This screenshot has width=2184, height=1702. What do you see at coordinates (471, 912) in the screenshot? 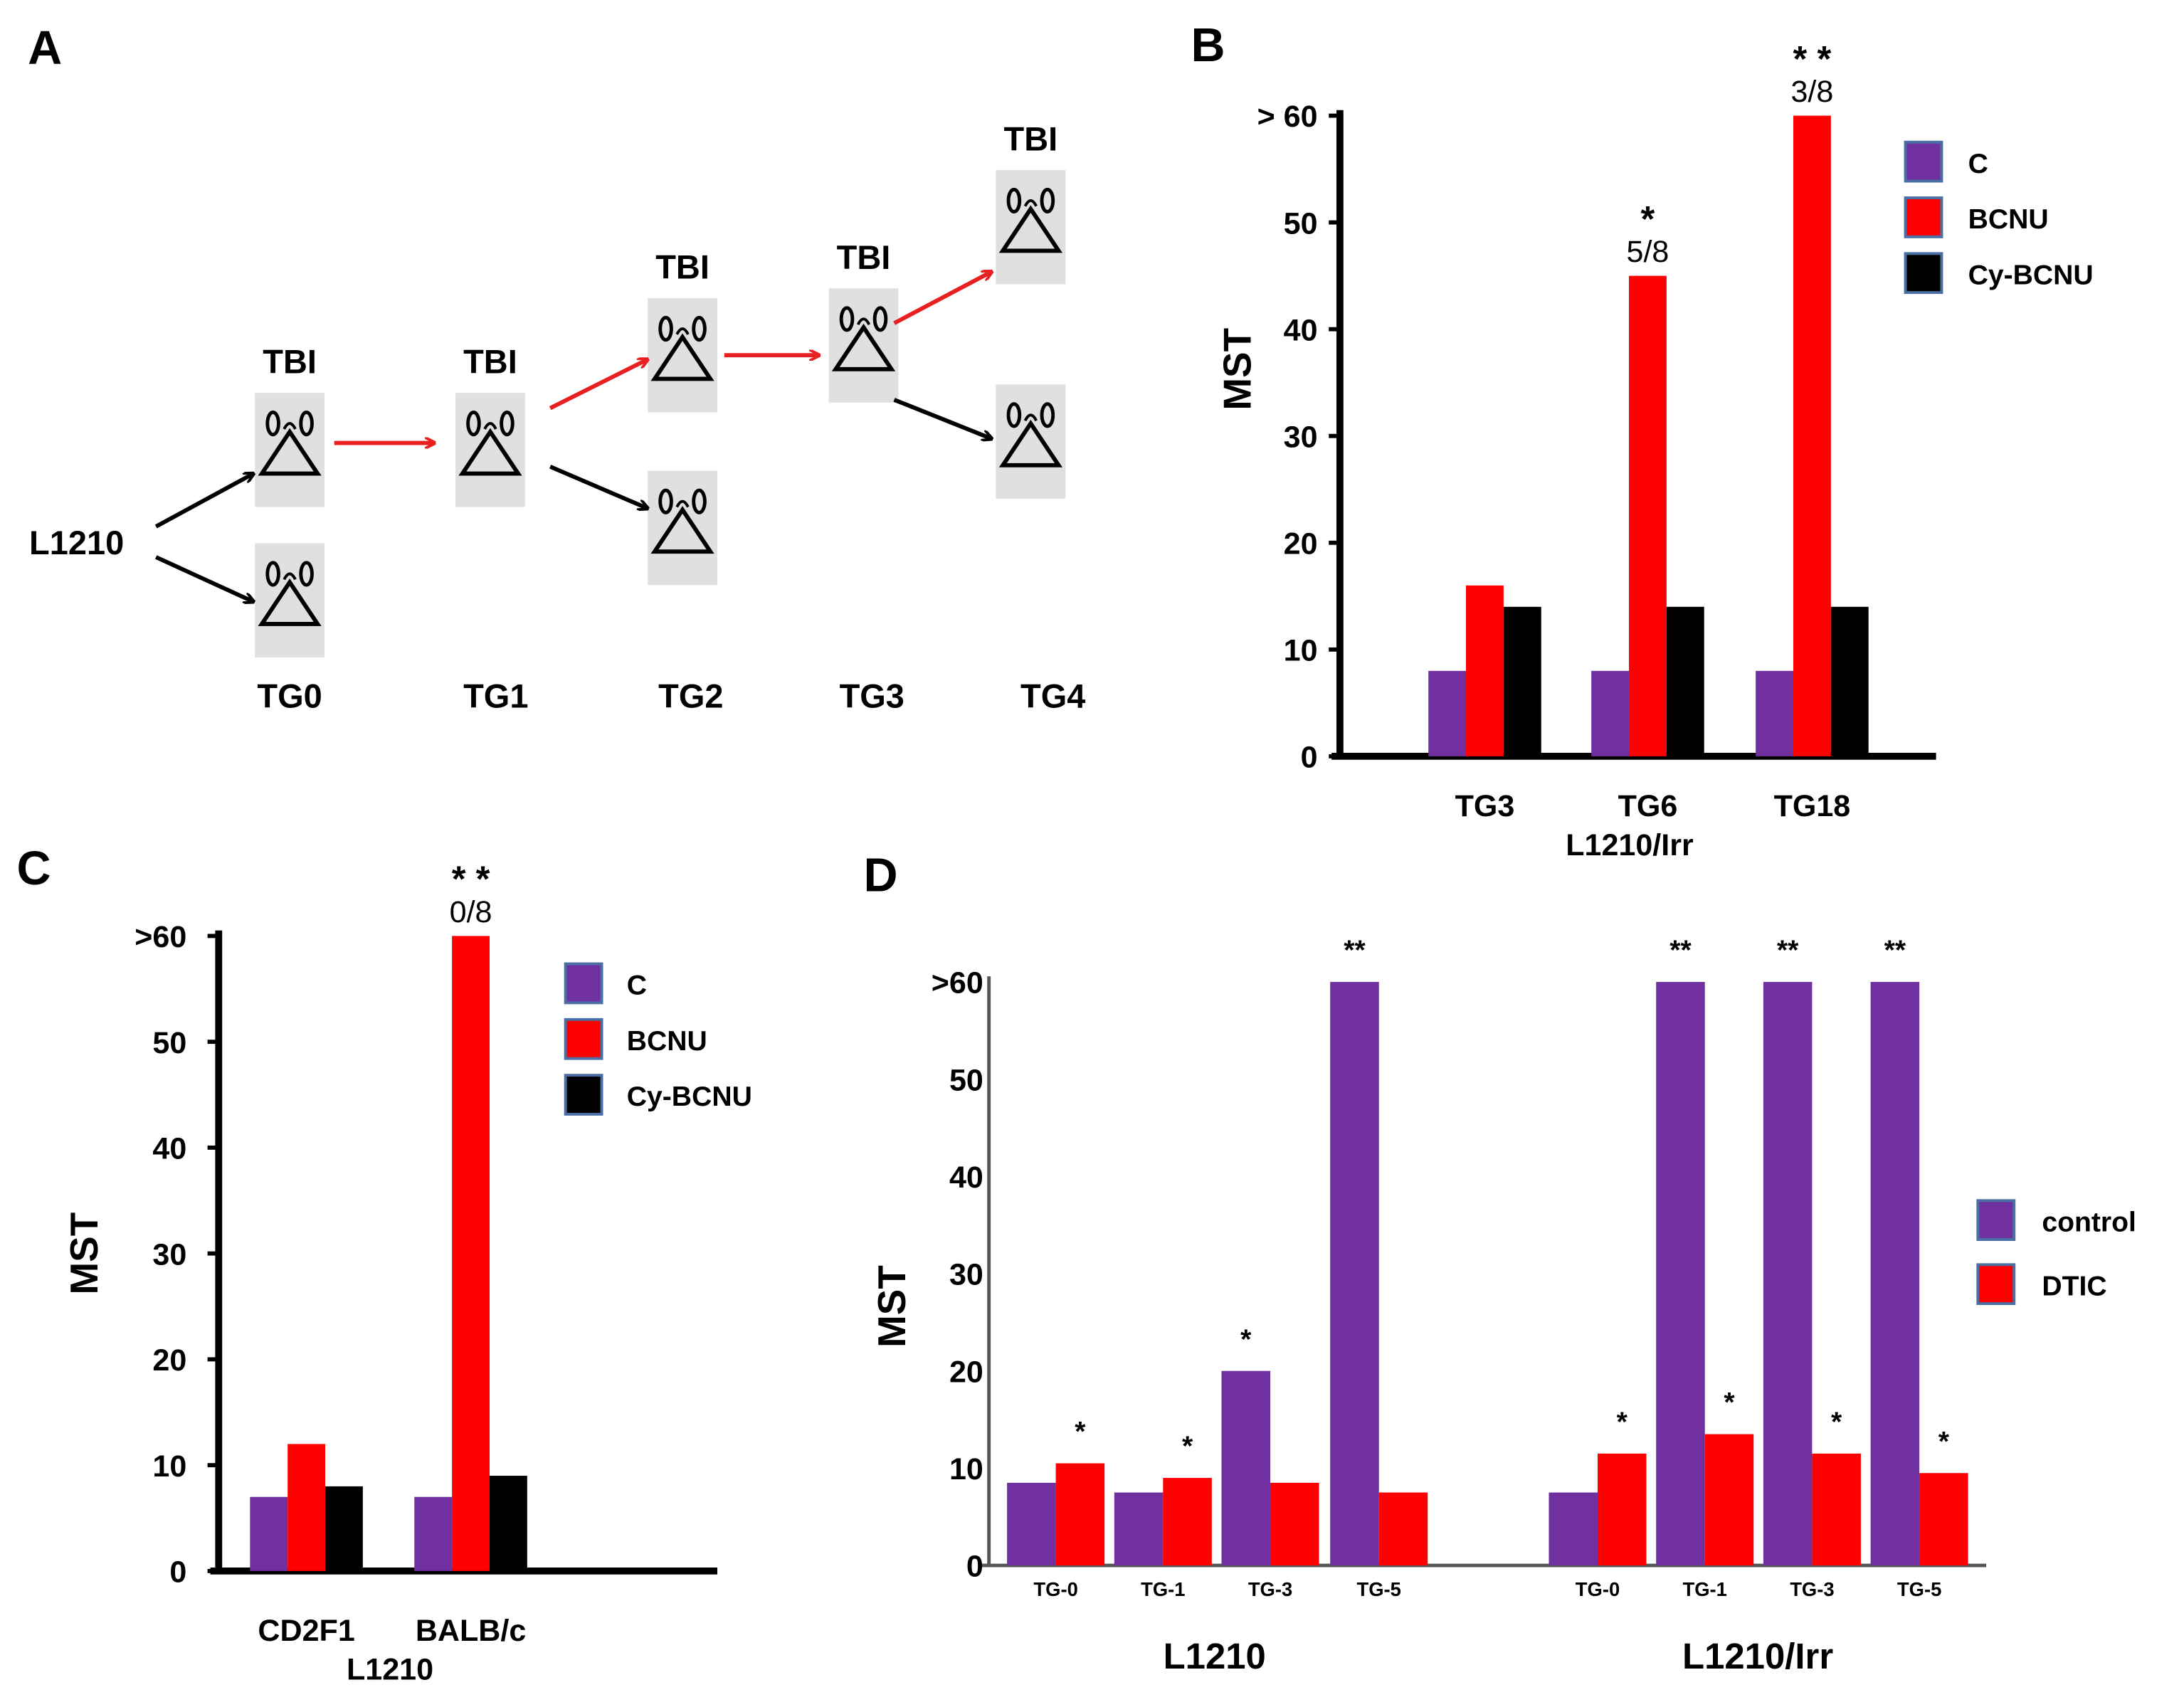
I see `survivor-fraction: 0/8` at bounding box center [471, 912].